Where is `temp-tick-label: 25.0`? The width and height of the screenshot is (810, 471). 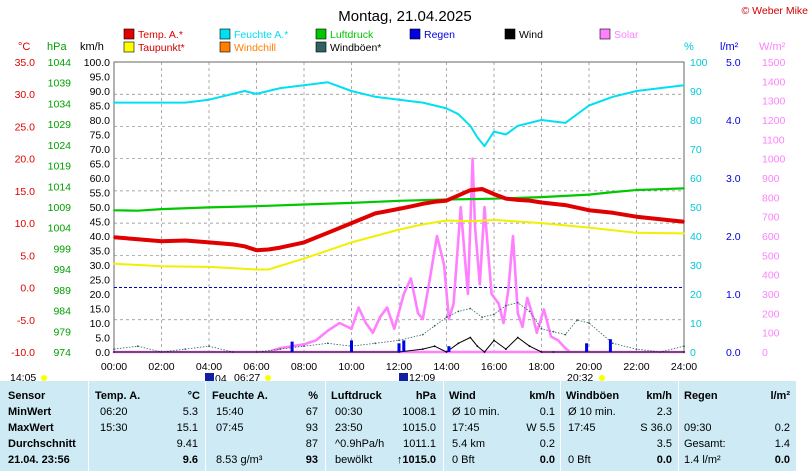
temp-tick-label: 25.0 is located at coordinates (25, 127).